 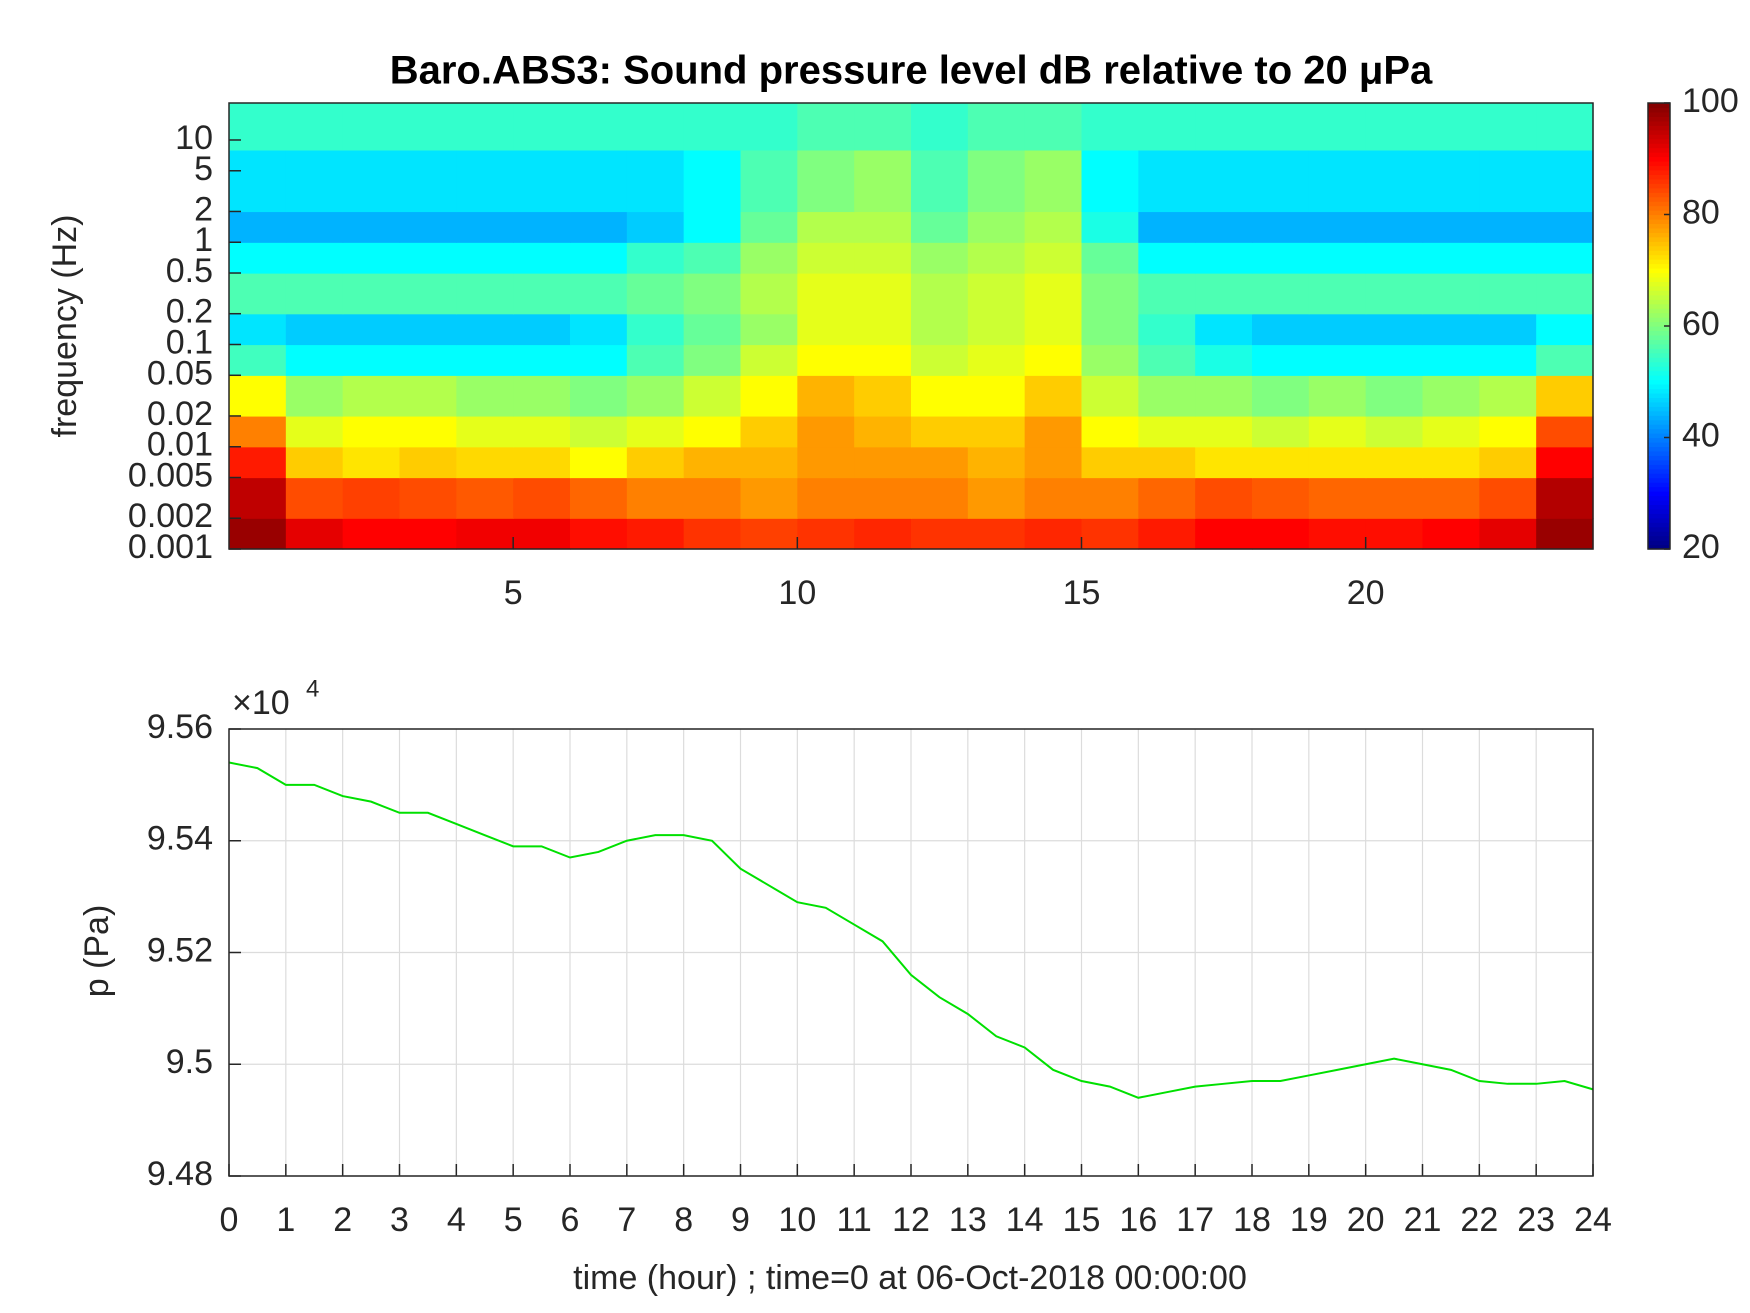 I want to click on y-tick-label: 0.002, so click(x=170, y=516).